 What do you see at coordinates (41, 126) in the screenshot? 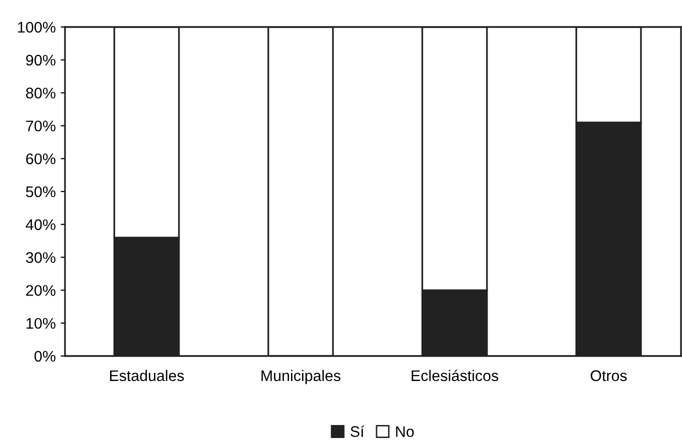
I see `y-tick-label: 70%` at bounding box center [41, 126].